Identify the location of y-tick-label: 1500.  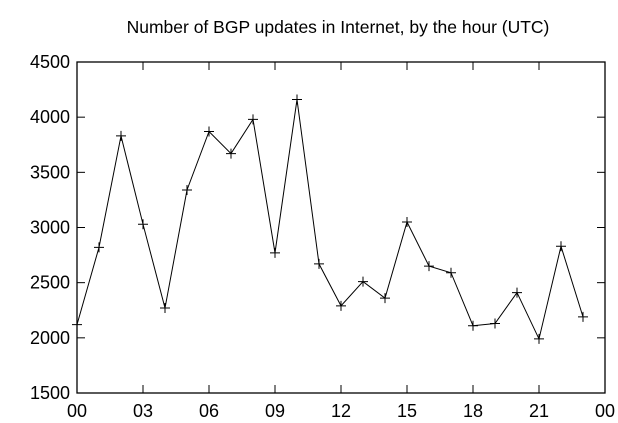
(50, 393).